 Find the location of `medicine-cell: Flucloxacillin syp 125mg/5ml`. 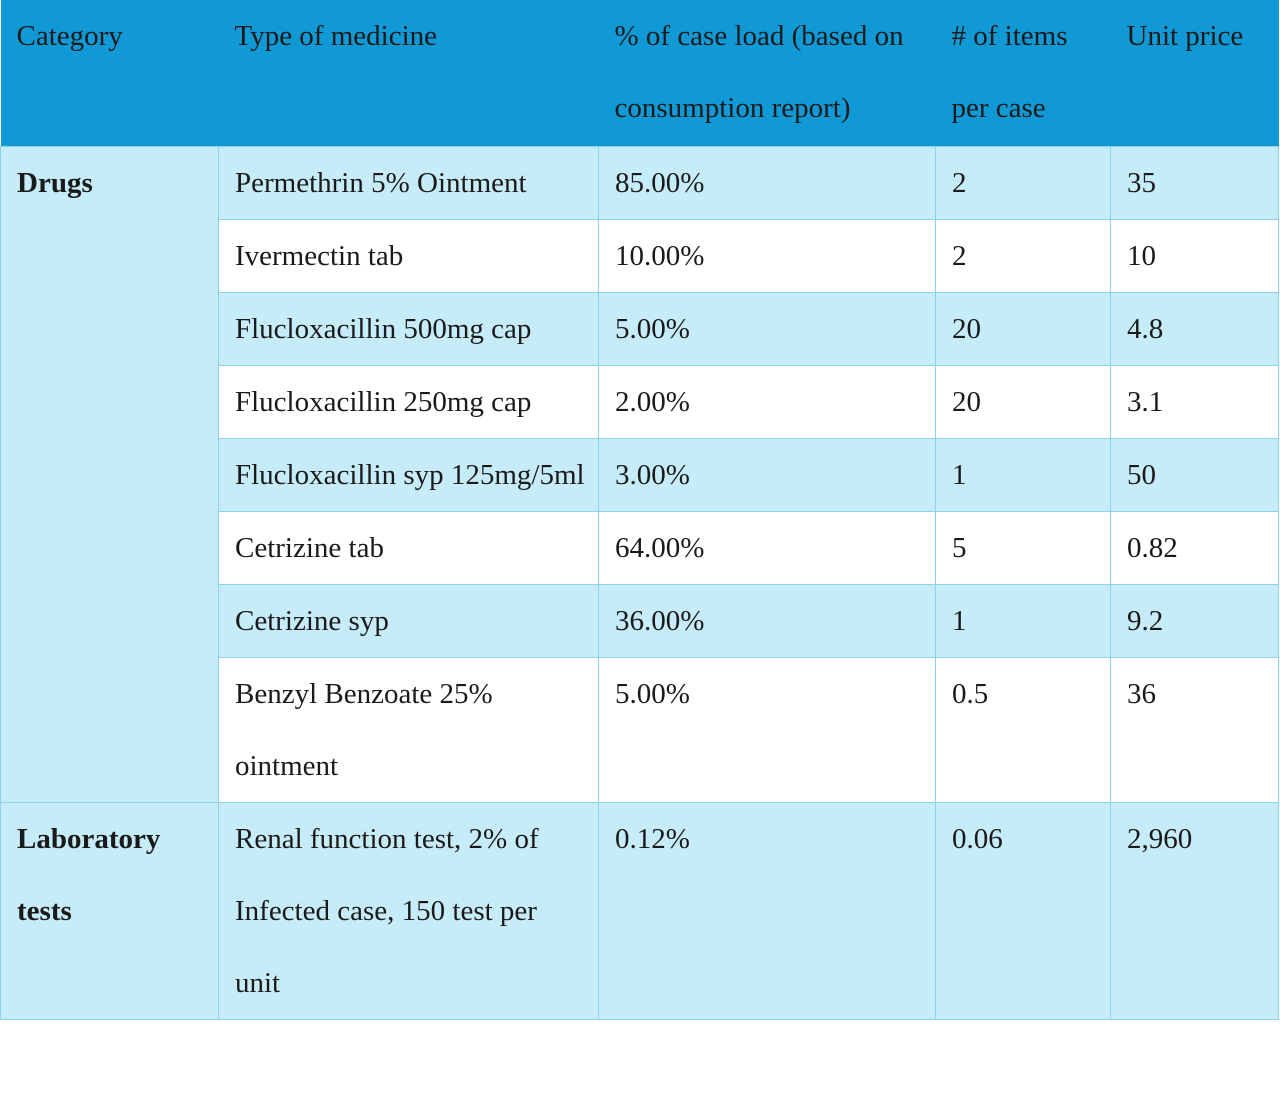

medicine-cell: Flucloxacillin syp 125mg/5ml is located at coordinates (408, 474).